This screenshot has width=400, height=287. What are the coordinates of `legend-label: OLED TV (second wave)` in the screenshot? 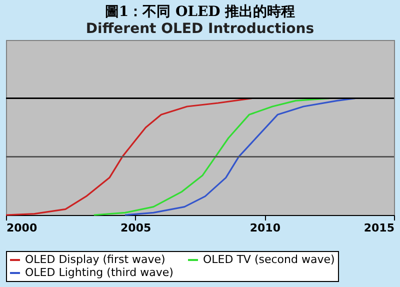 It's located at (269, 259).